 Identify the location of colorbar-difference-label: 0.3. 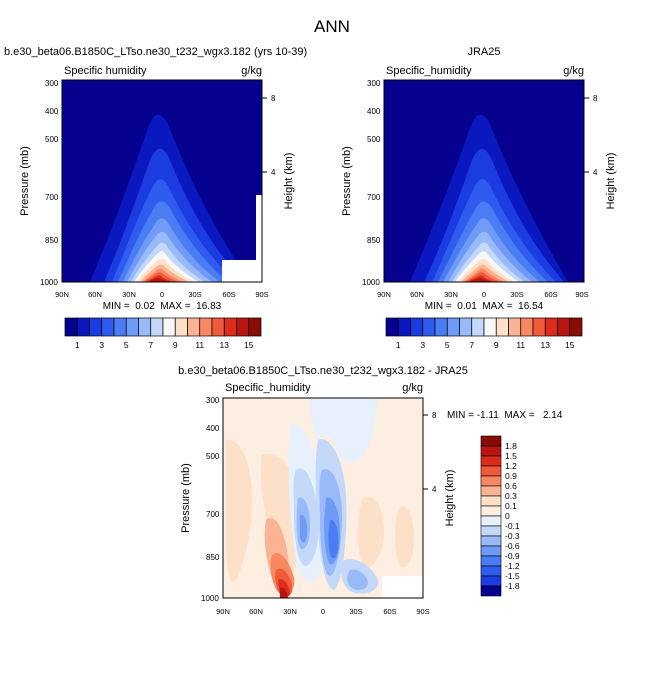
(511, 496).